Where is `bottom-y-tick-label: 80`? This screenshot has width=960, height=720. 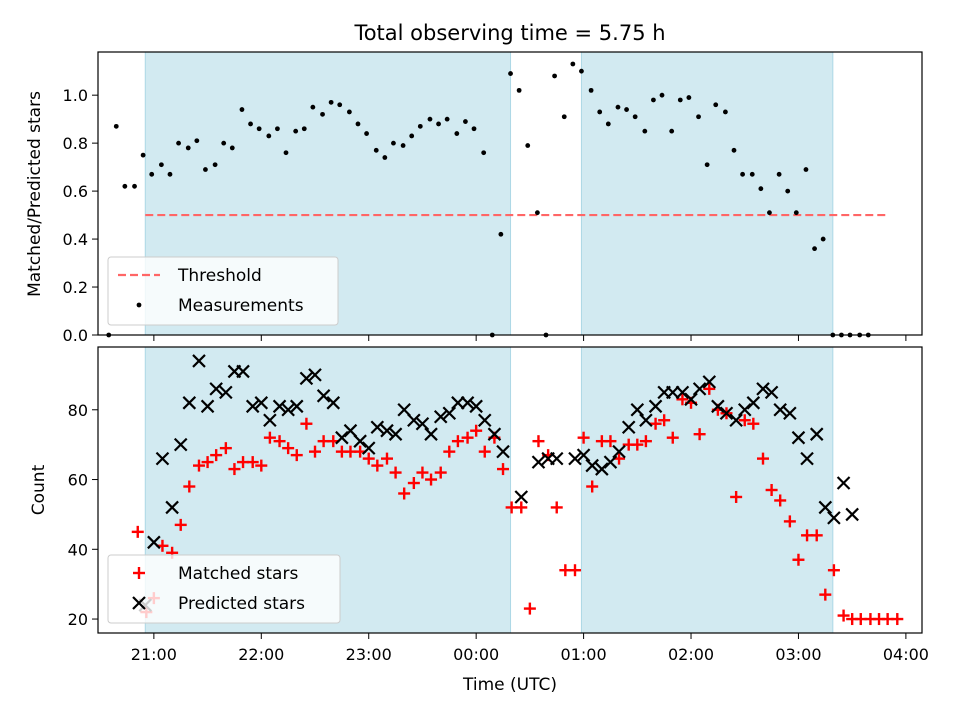 bottom-y-tick-label: 80 is located at coordinates (78, 410).